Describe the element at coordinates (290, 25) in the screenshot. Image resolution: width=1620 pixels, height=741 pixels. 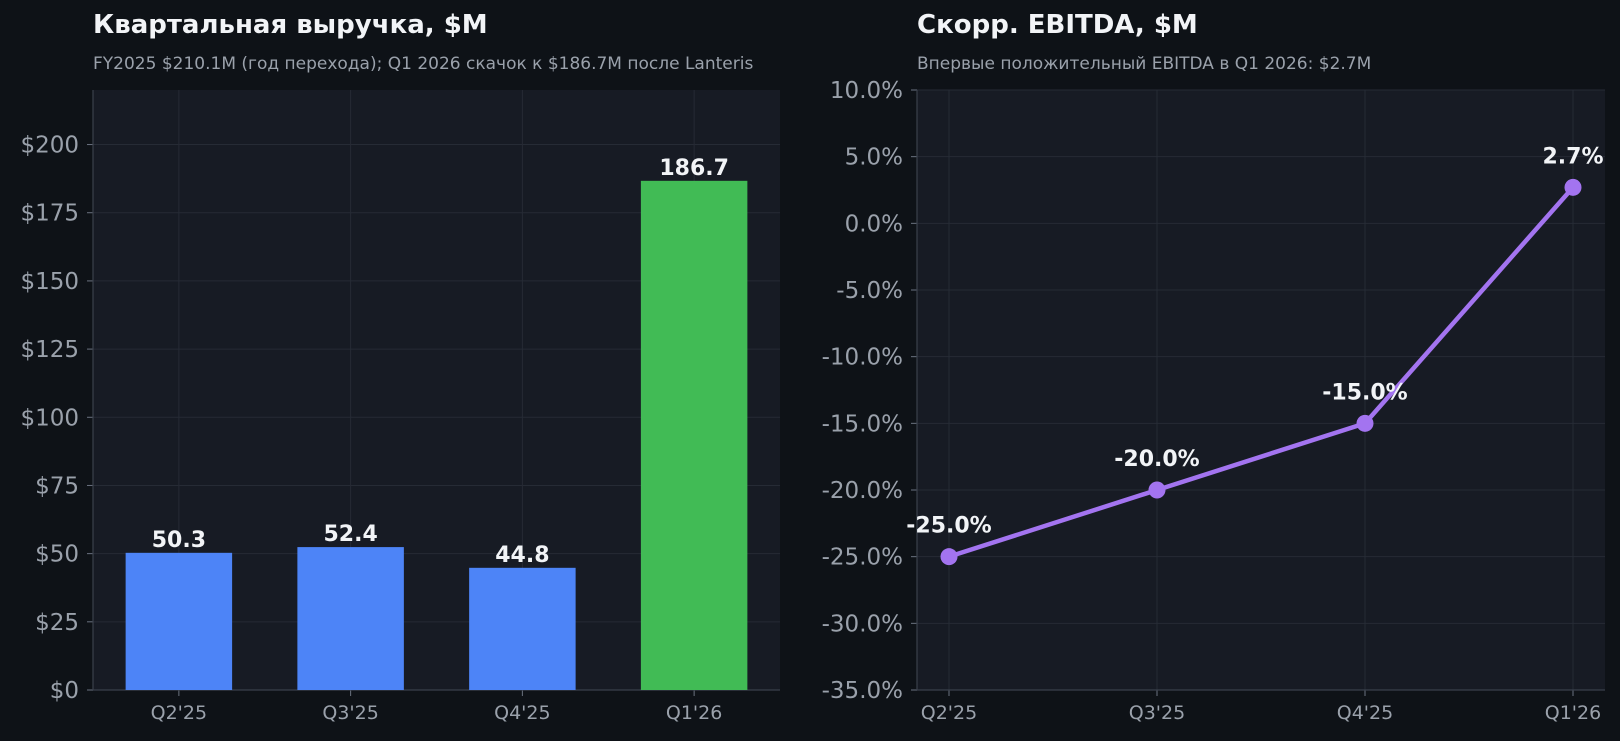
I see `revenue-chart-title: Квартальная выручка, $M` at that location.